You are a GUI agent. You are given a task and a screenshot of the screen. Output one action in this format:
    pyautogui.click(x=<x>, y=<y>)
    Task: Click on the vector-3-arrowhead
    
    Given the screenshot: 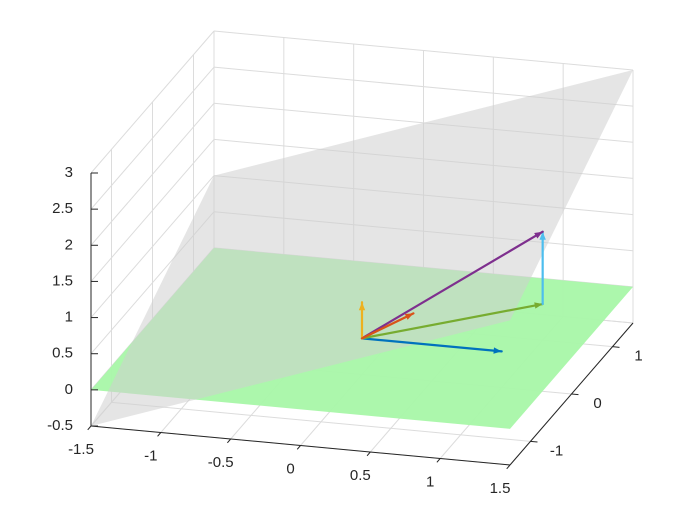 What is the action you would take?
    pyautogui.click(x=542, y=235)
    